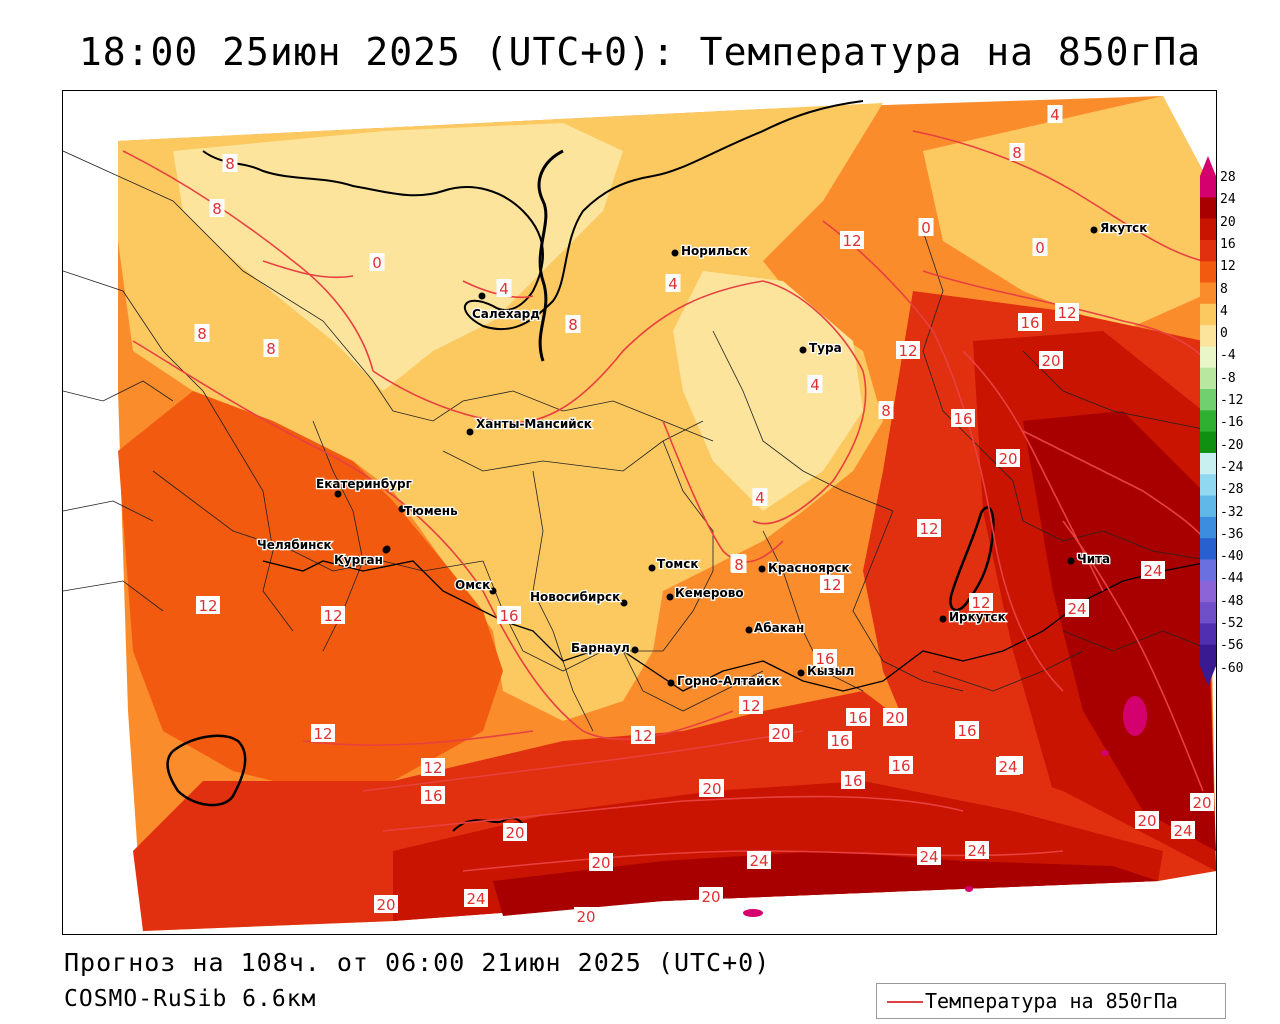 The height and width of the screenshot is (1024, 1280). I want to click on colorbar-tick-label: -40, so click(1232, 557).